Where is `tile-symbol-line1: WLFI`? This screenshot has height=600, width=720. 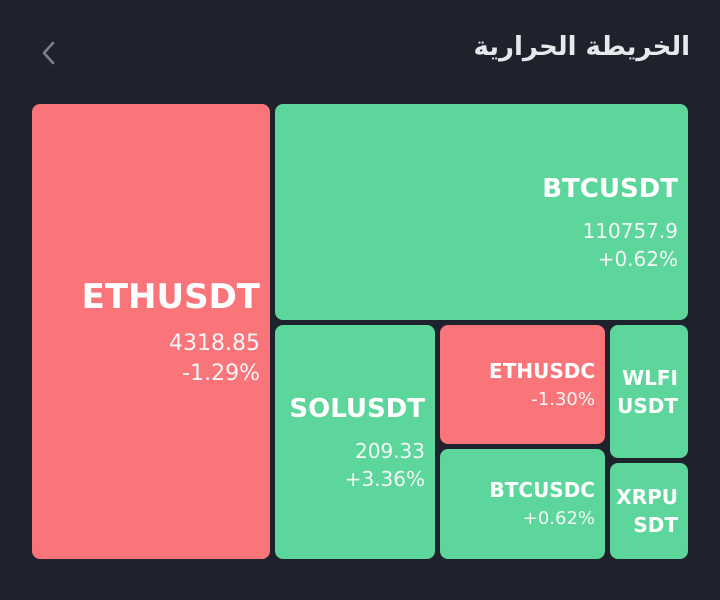
tile-symbol-line1: WLFI is located at coordinates (650, 377).